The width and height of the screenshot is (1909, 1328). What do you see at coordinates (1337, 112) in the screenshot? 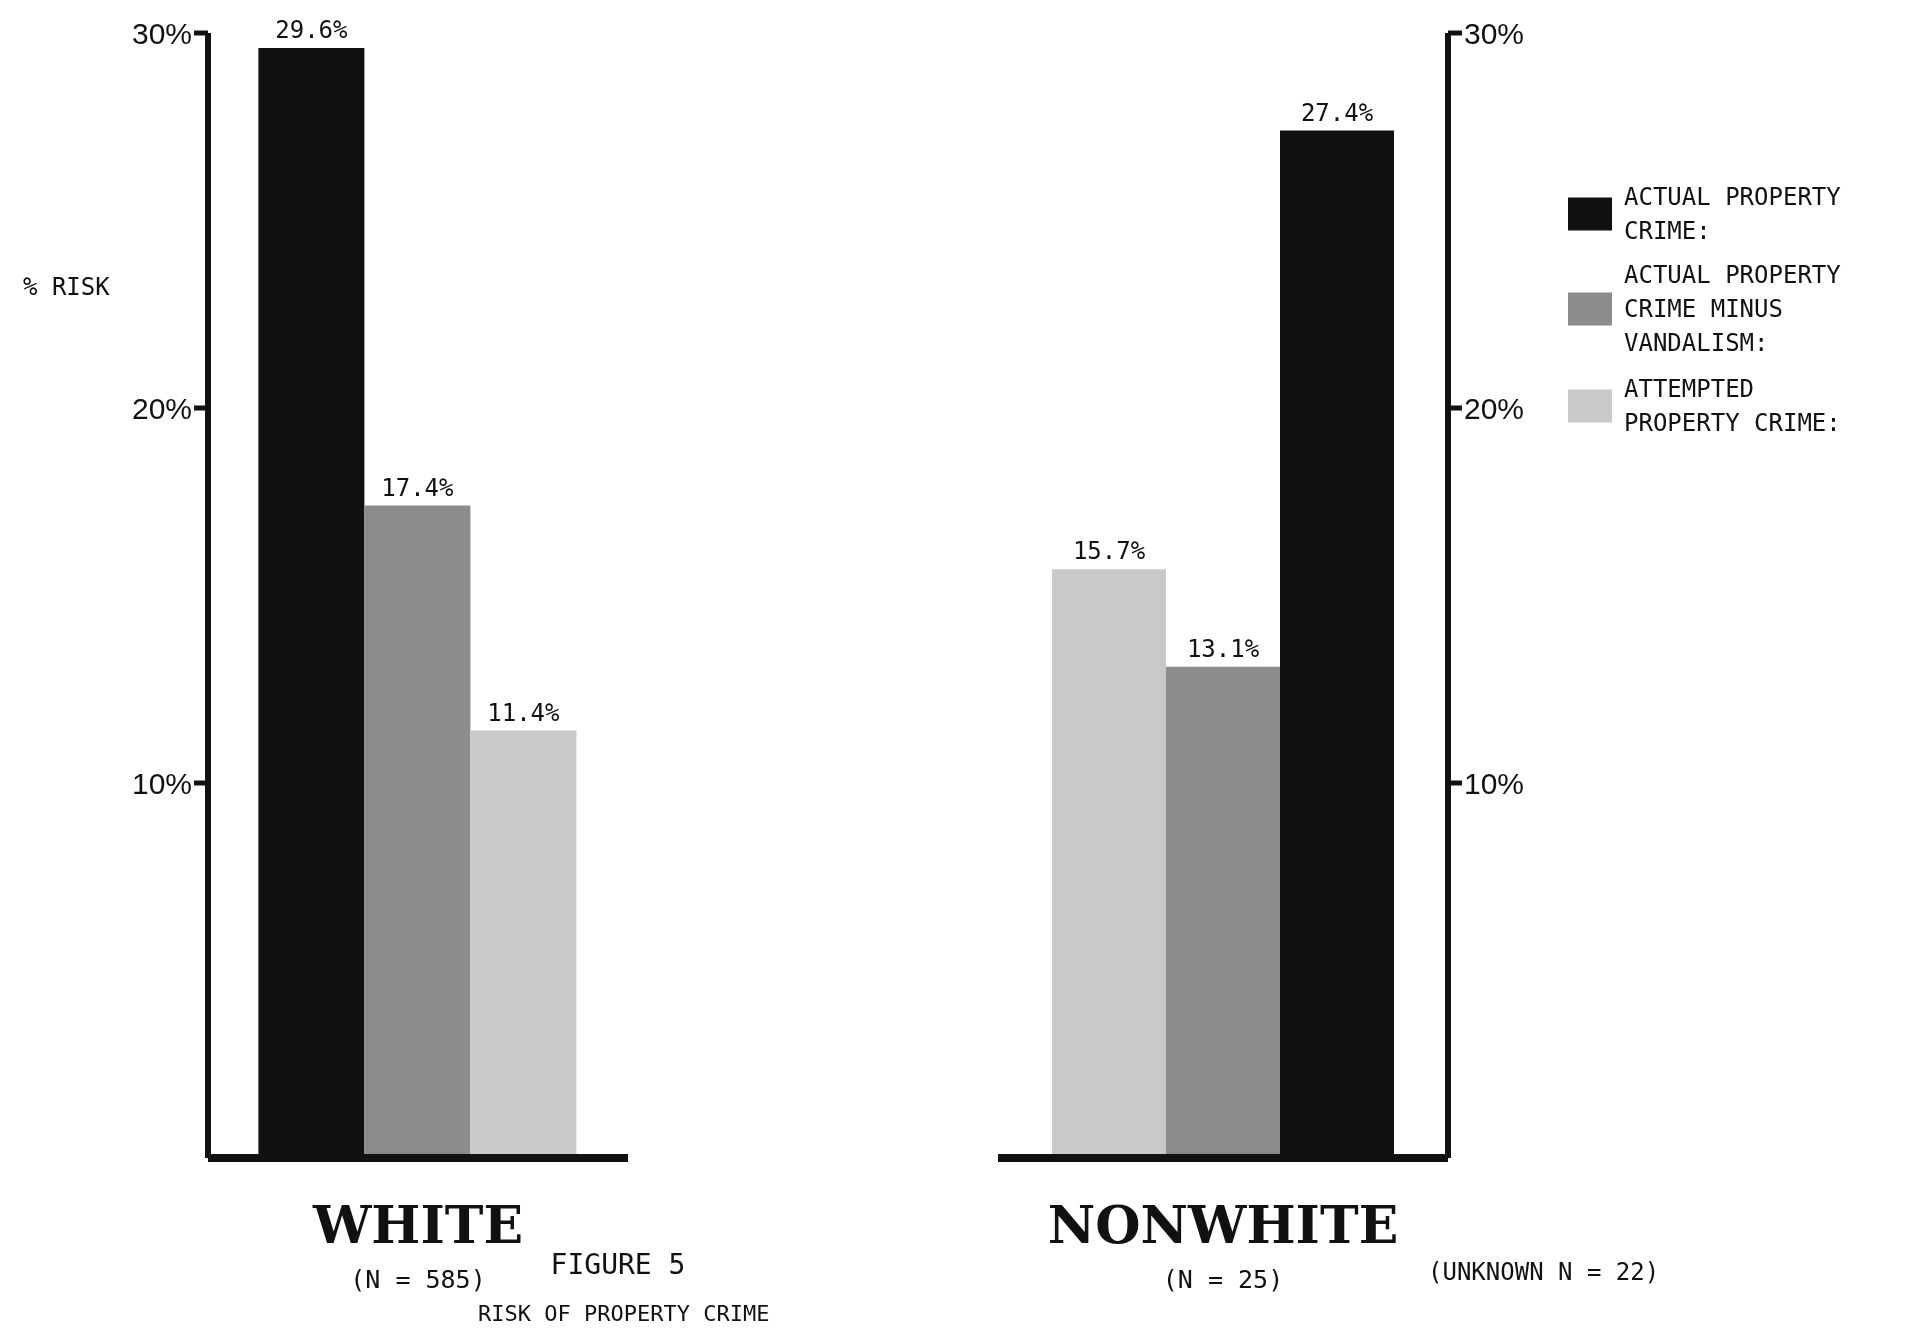
I see `data-label: 27.4%` at bounding box center [1337, 112].